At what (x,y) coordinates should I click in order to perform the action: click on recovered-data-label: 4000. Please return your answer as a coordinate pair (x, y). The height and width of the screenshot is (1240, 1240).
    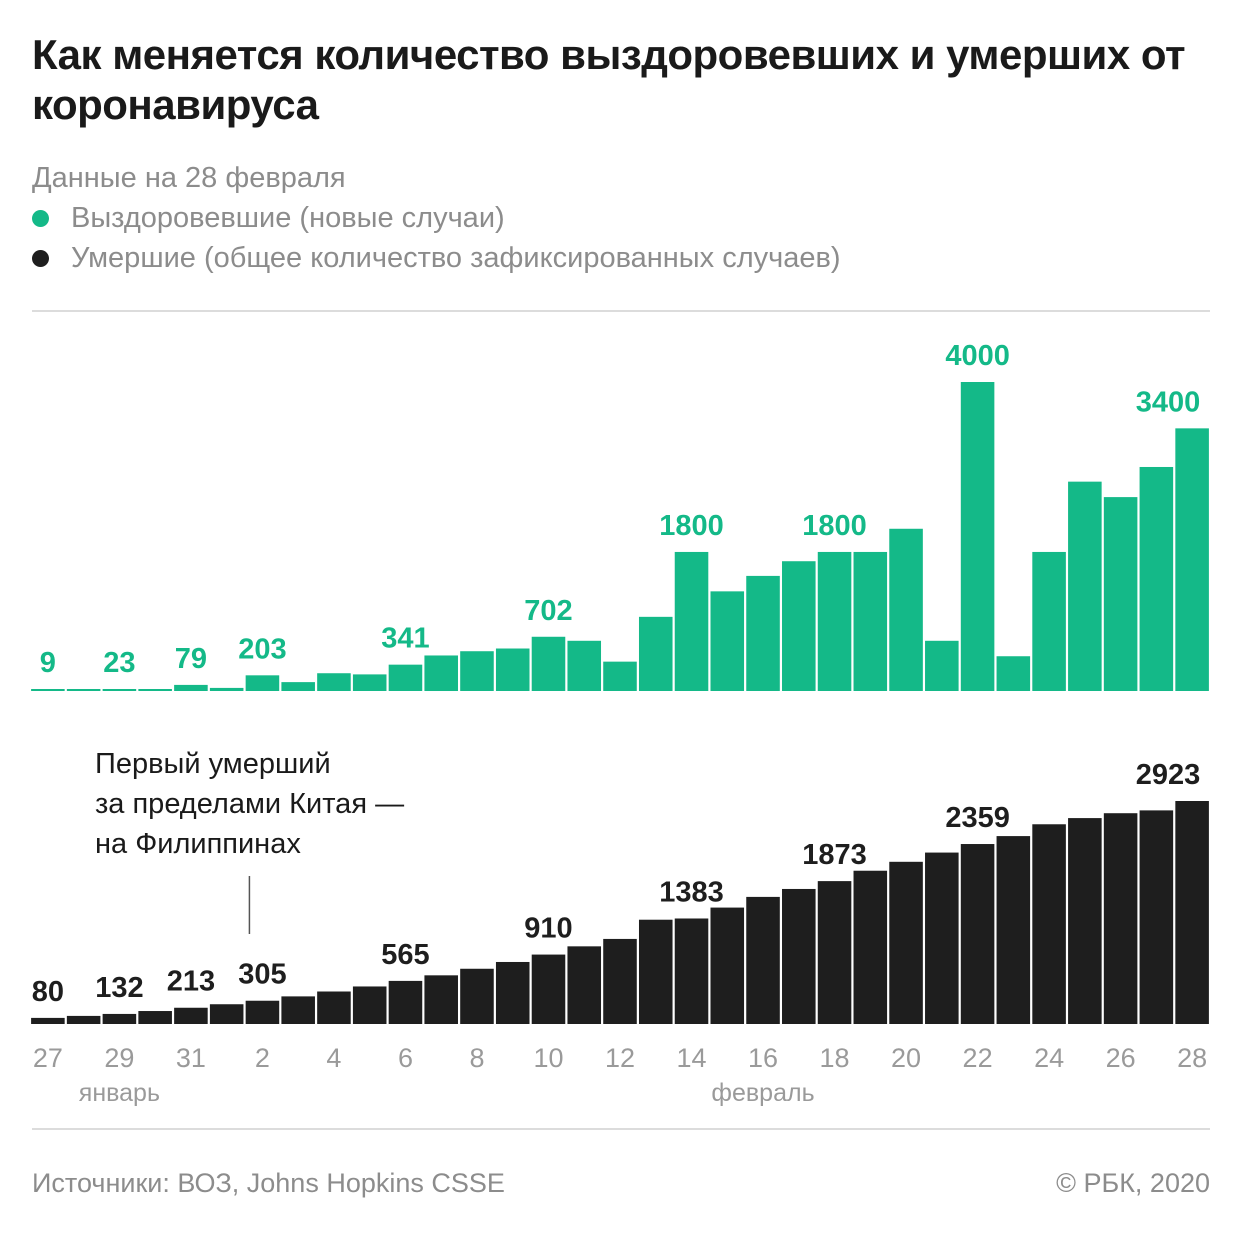
    Looking at the image, I should click on (977, 356).